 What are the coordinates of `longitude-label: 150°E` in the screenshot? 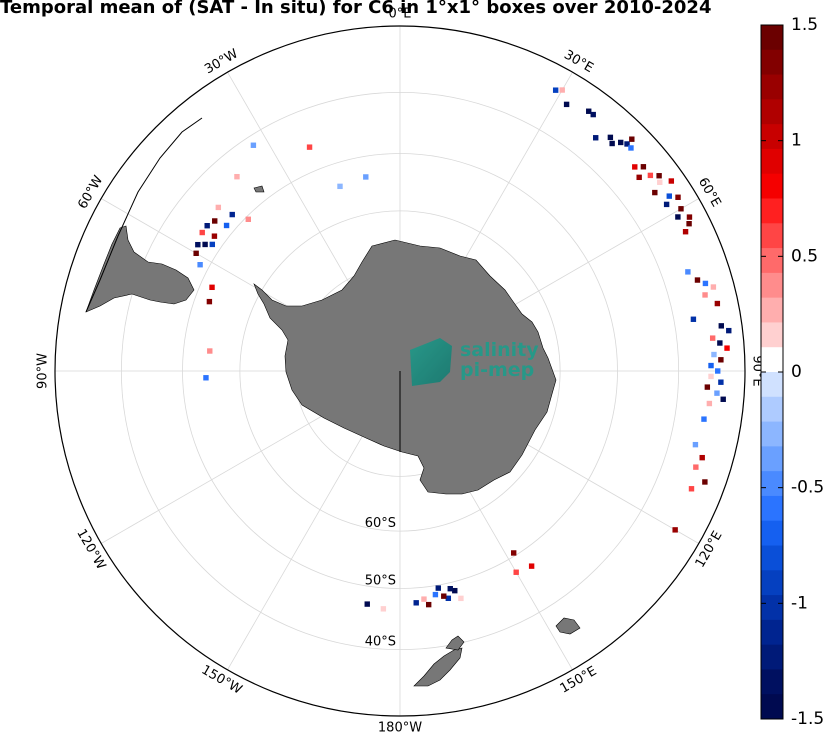 It's located at (579, 680).